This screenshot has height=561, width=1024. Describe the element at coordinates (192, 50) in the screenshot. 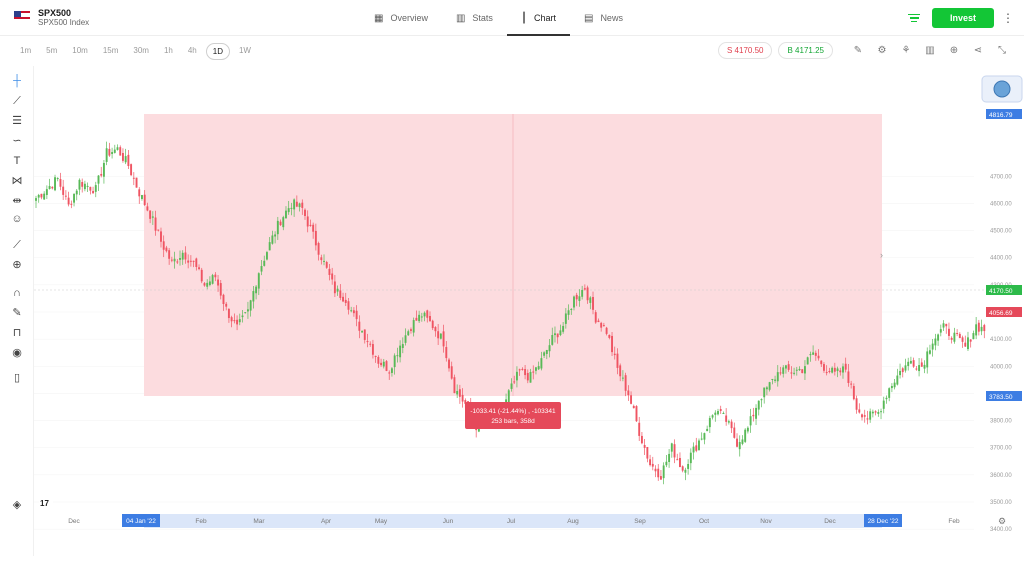

I see `timeframe-4h: 4h` at that location.